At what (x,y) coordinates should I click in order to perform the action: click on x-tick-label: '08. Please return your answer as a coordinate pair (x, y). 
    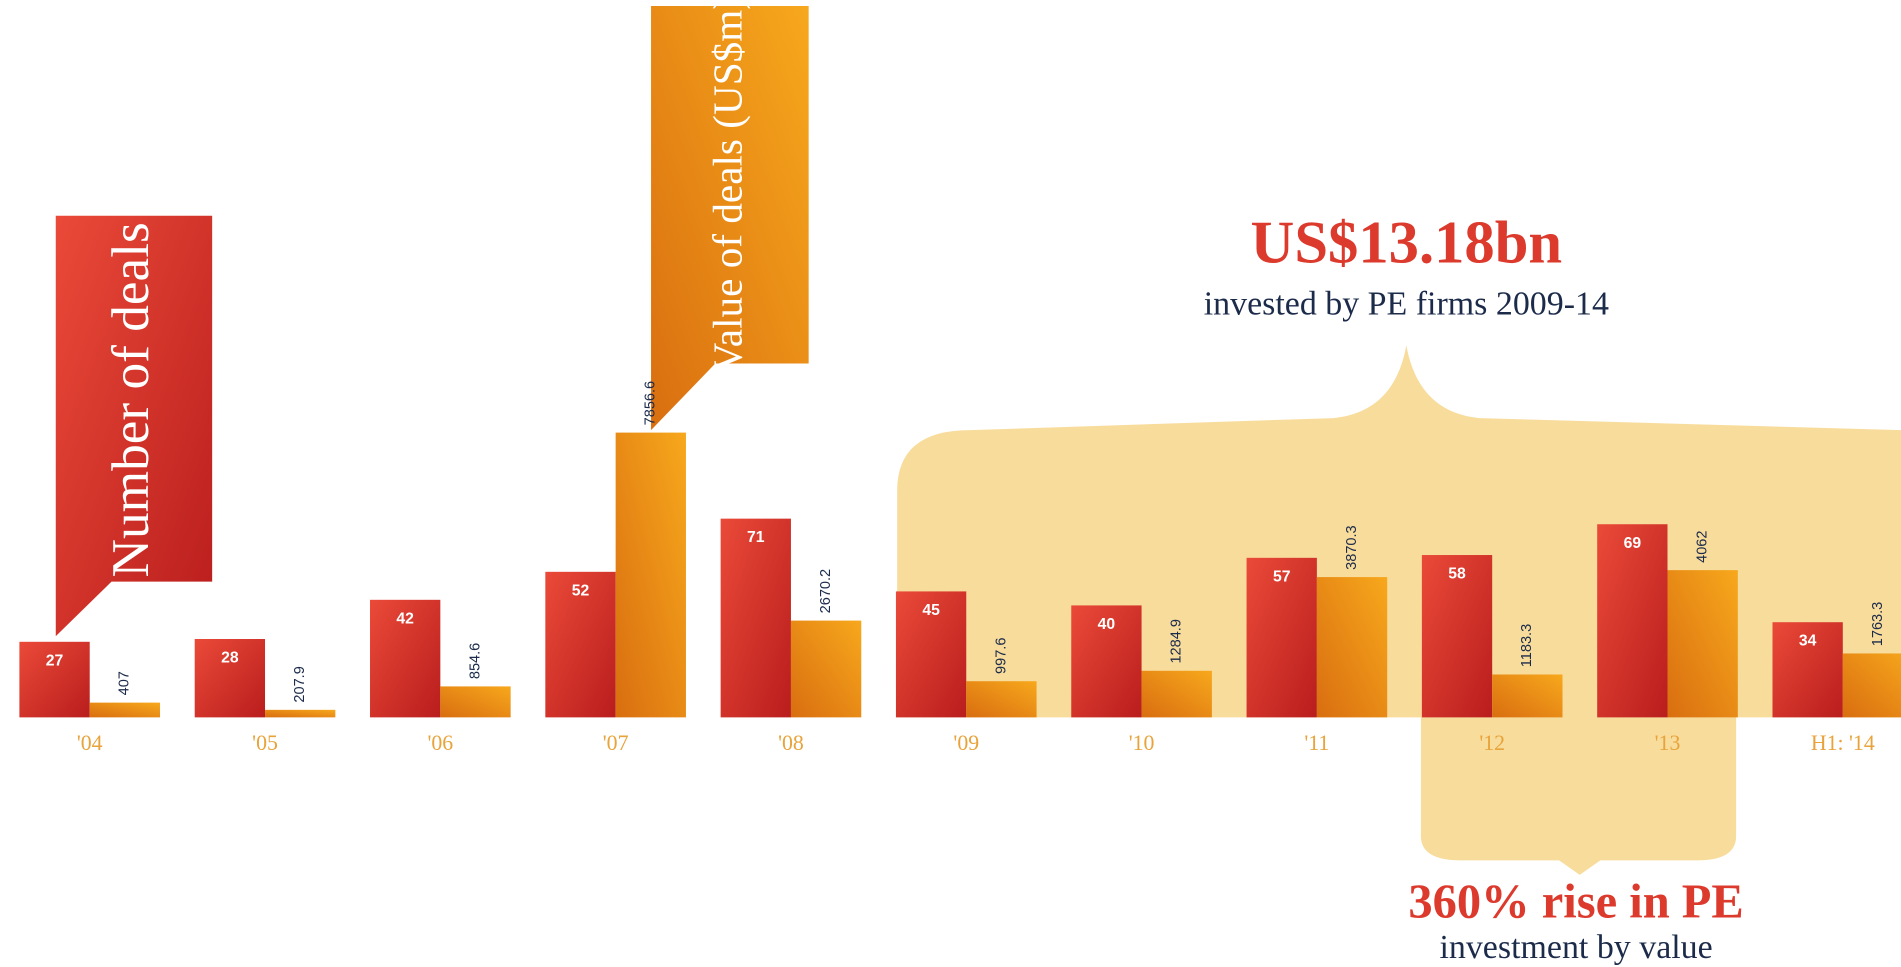
    Looking at the image, I should click on (791, 743).